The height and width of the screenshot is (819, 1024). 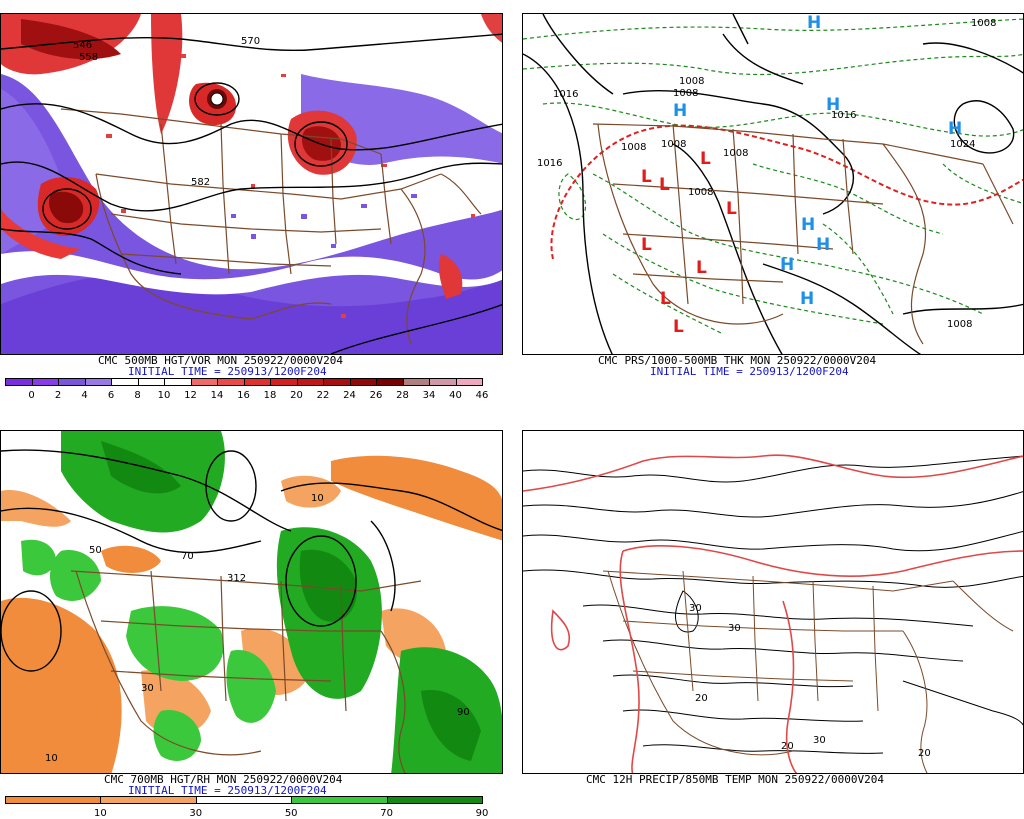 What do you see at coordinates (843, 115) in the screenshot?
I see `isobar-label-1016-east: 1016` at bounding box center [843, 115].